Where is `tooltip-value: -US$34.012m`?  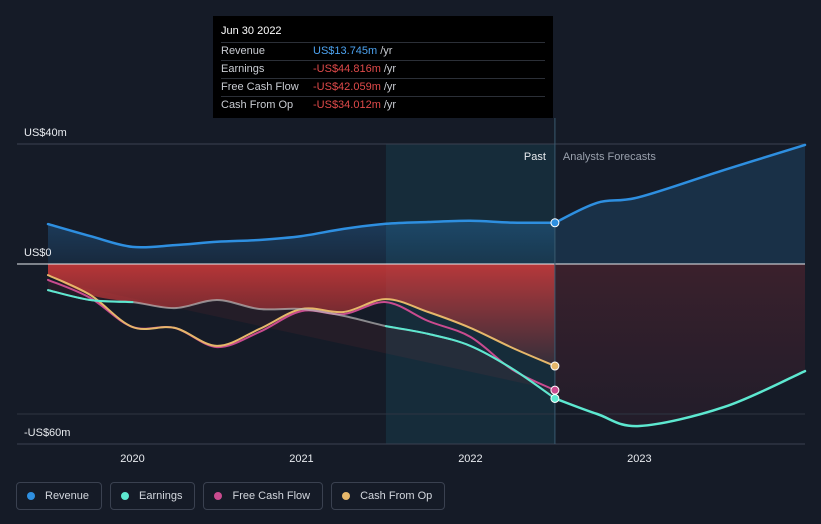 tooltip-value: -US$34.012m is located at coordinates (347, 105).